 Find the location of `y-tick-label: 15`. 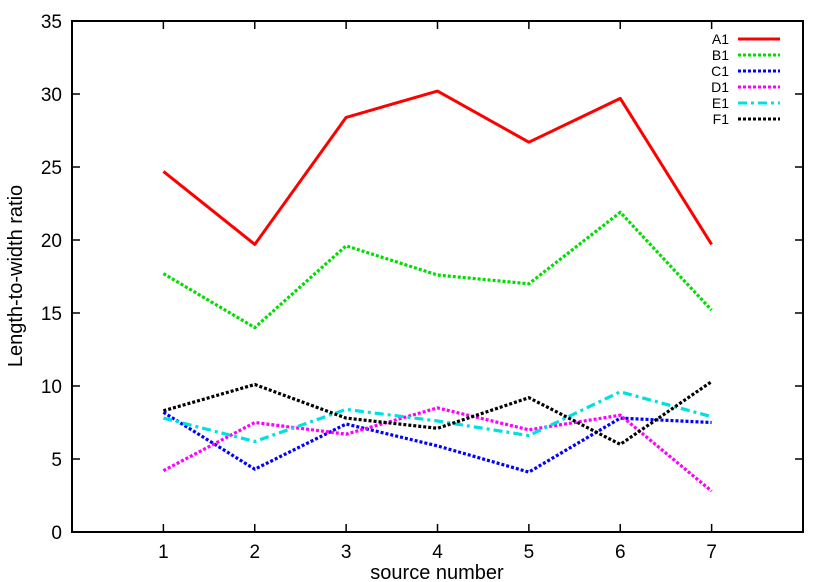

y-tick-label: 15 is located at coordinates (51, 314).